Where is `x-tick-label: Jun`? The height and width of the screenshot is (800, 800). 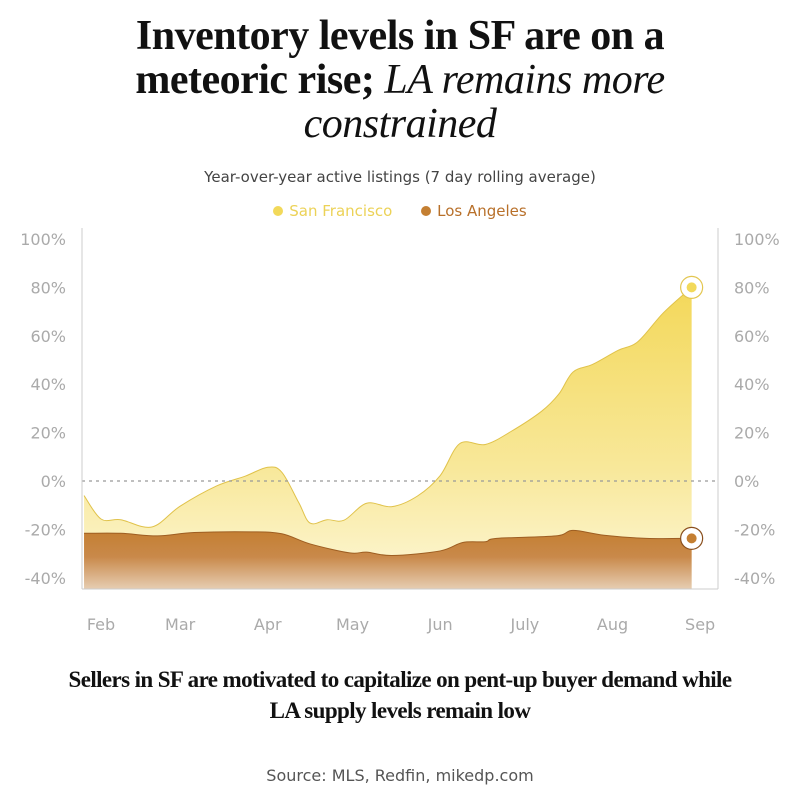
x-tick-label: Jun is located at coordinates (440, 624).